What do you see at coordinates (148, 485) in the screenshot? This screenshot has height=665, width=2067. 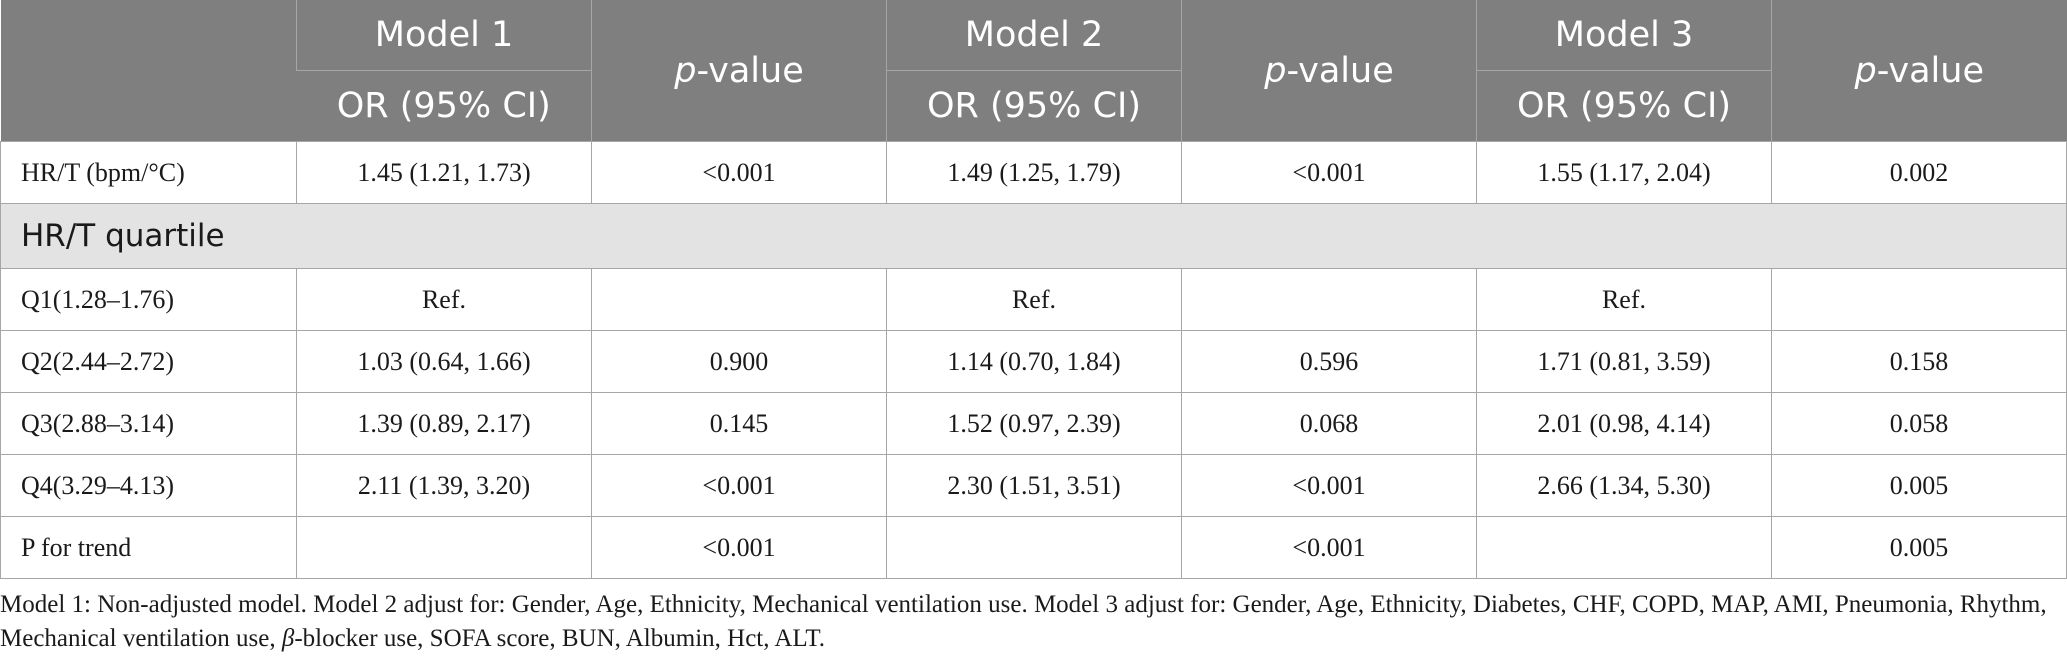 I see `row-label: Q4(3.29–4.13)` at bounding box center [148, 485].